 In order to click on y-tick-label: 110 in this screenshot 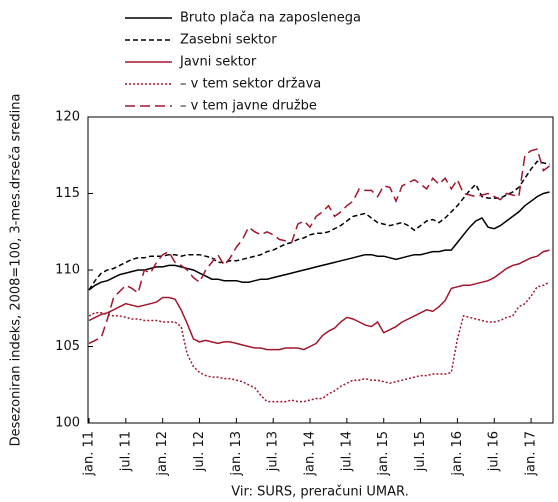, I will do `click(67, 270)`.